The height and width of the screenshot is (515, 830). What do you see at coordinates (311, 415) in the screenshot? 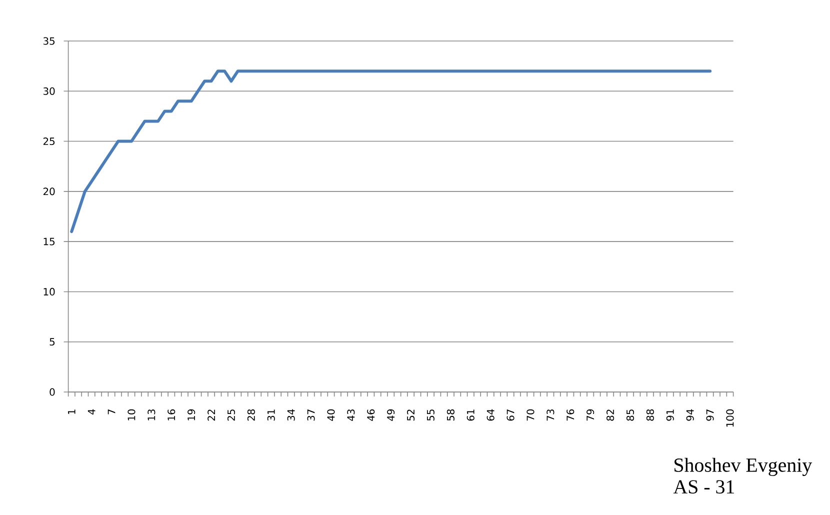
I see `x-tick-label: 37` at bounding box center [311, 415].